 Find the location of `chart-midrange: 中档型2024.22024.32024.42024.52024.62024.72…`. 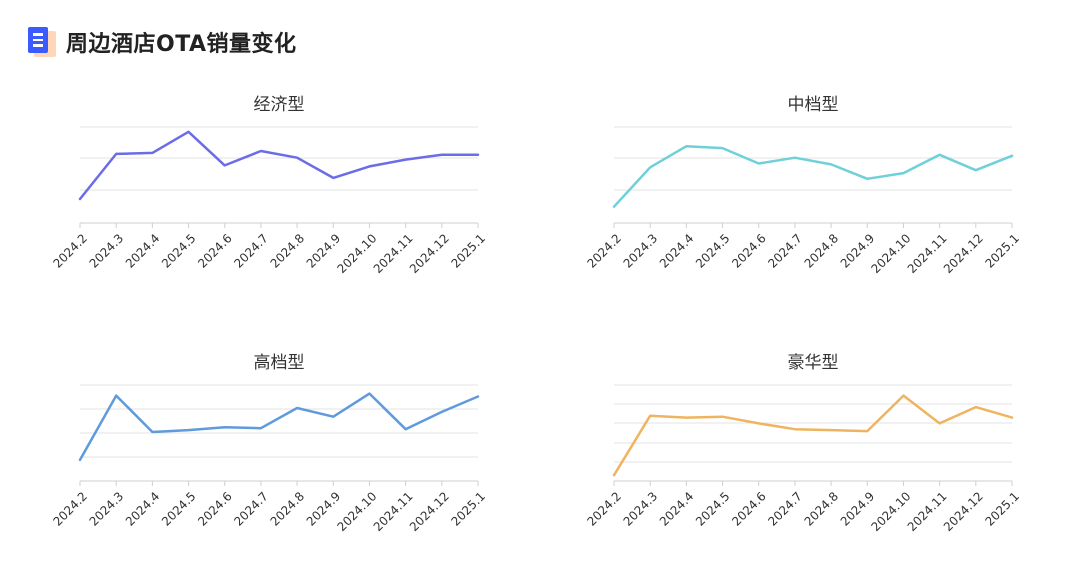

chart-midrange: 中档型2024.22024.32024.42024.52024.62024.72… is located at coordinates (803, 185).